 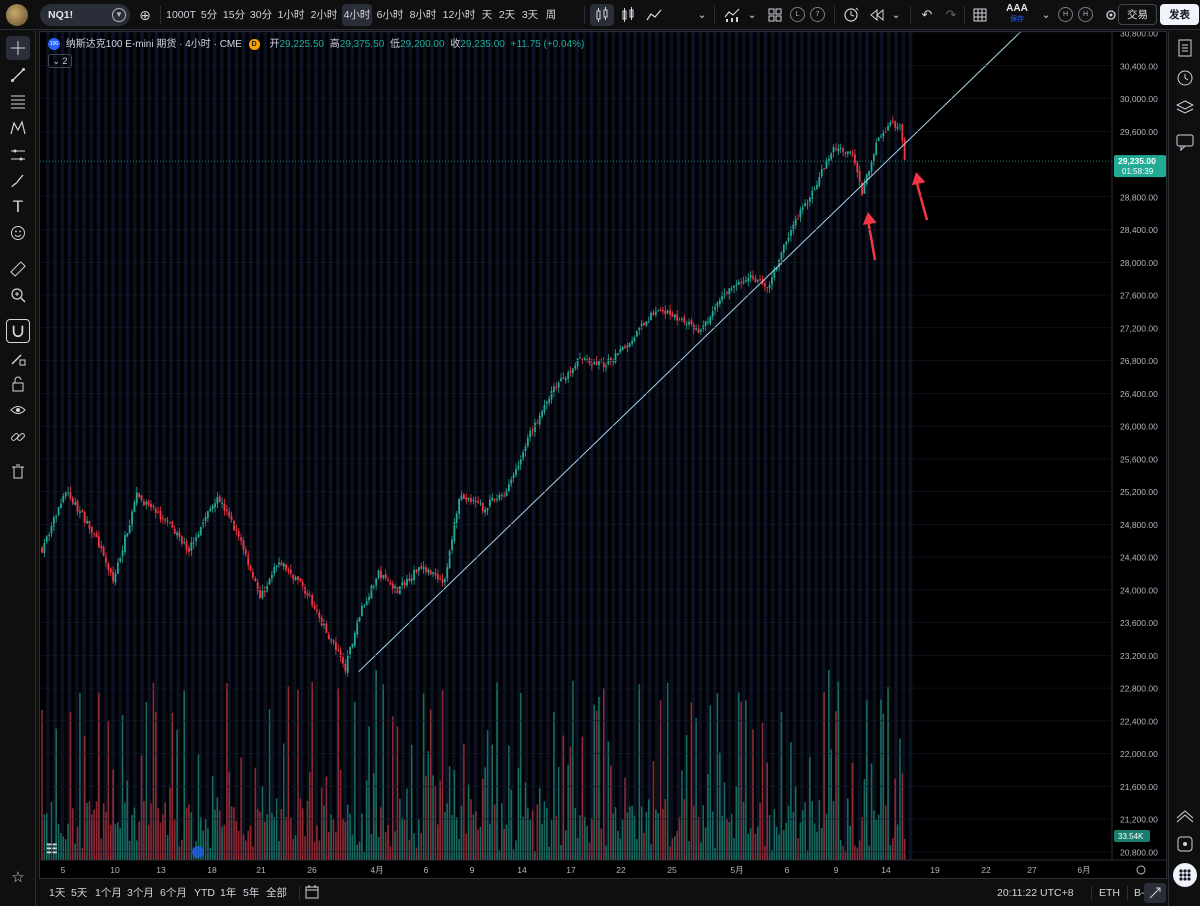 I want to click on interval-8: 8小时, so click(x=423, y=15).